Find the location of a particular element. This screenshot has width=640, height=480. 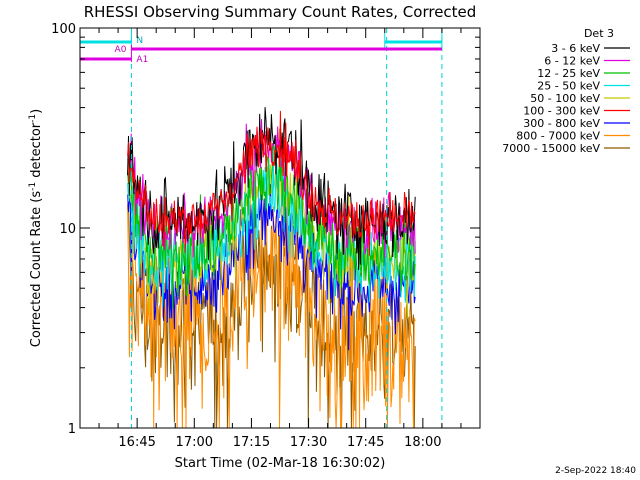

x-axis-label: Start Time (02-Mar-18 16:30:02) is located at coordinates (280, 463).